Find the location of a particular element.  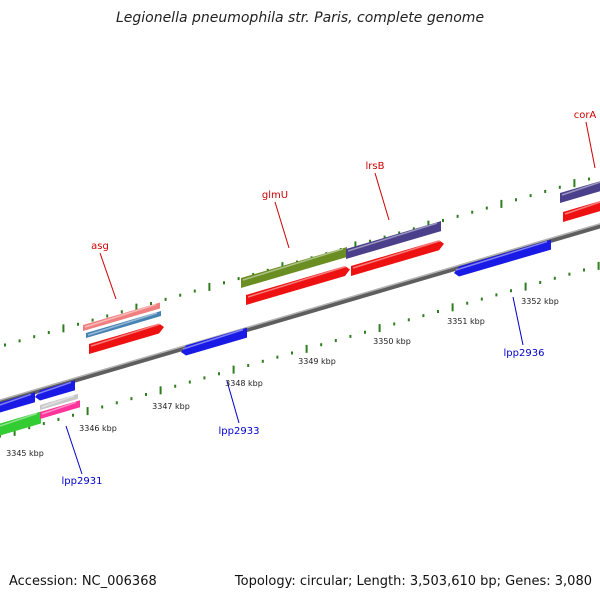

feature-lpp2936-blue is located at coordinates (502, 258).